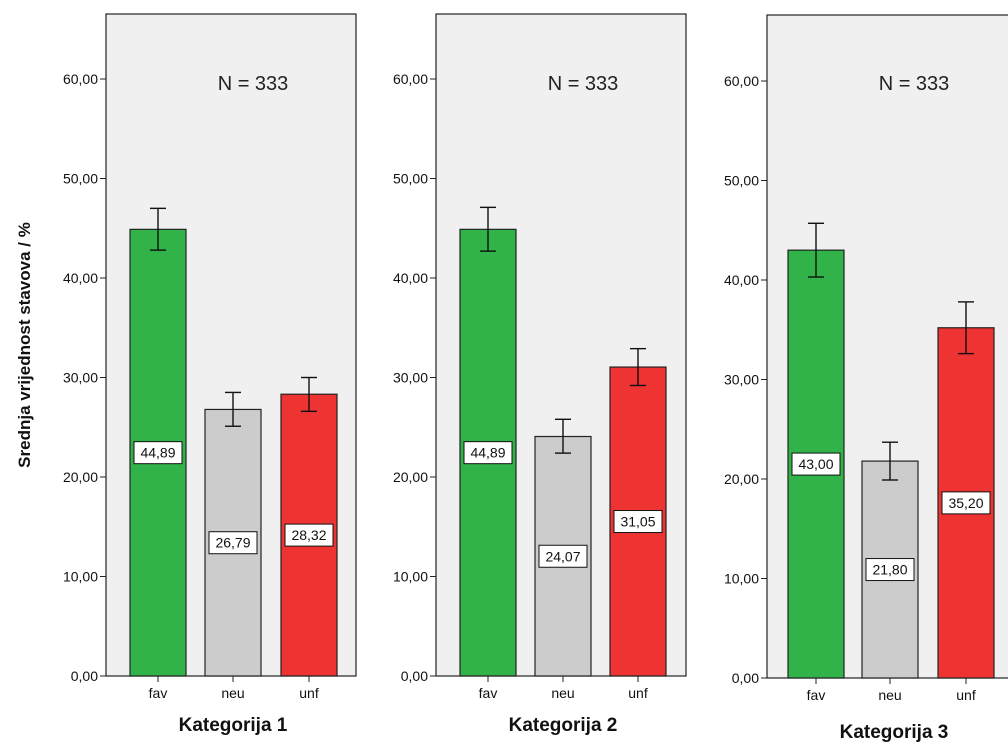 This screenshot has width=1008, height=756. I want to click on data-label: 21,80, so click(889, 570).